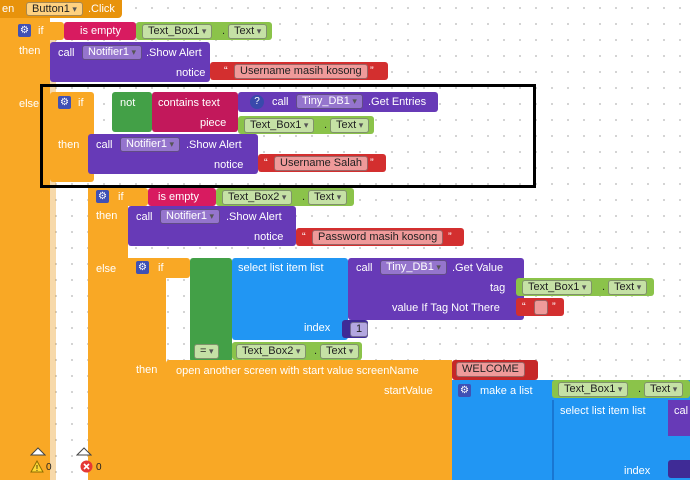  I want to click on text-block-empty-string: “ ”, so click(540, 307).